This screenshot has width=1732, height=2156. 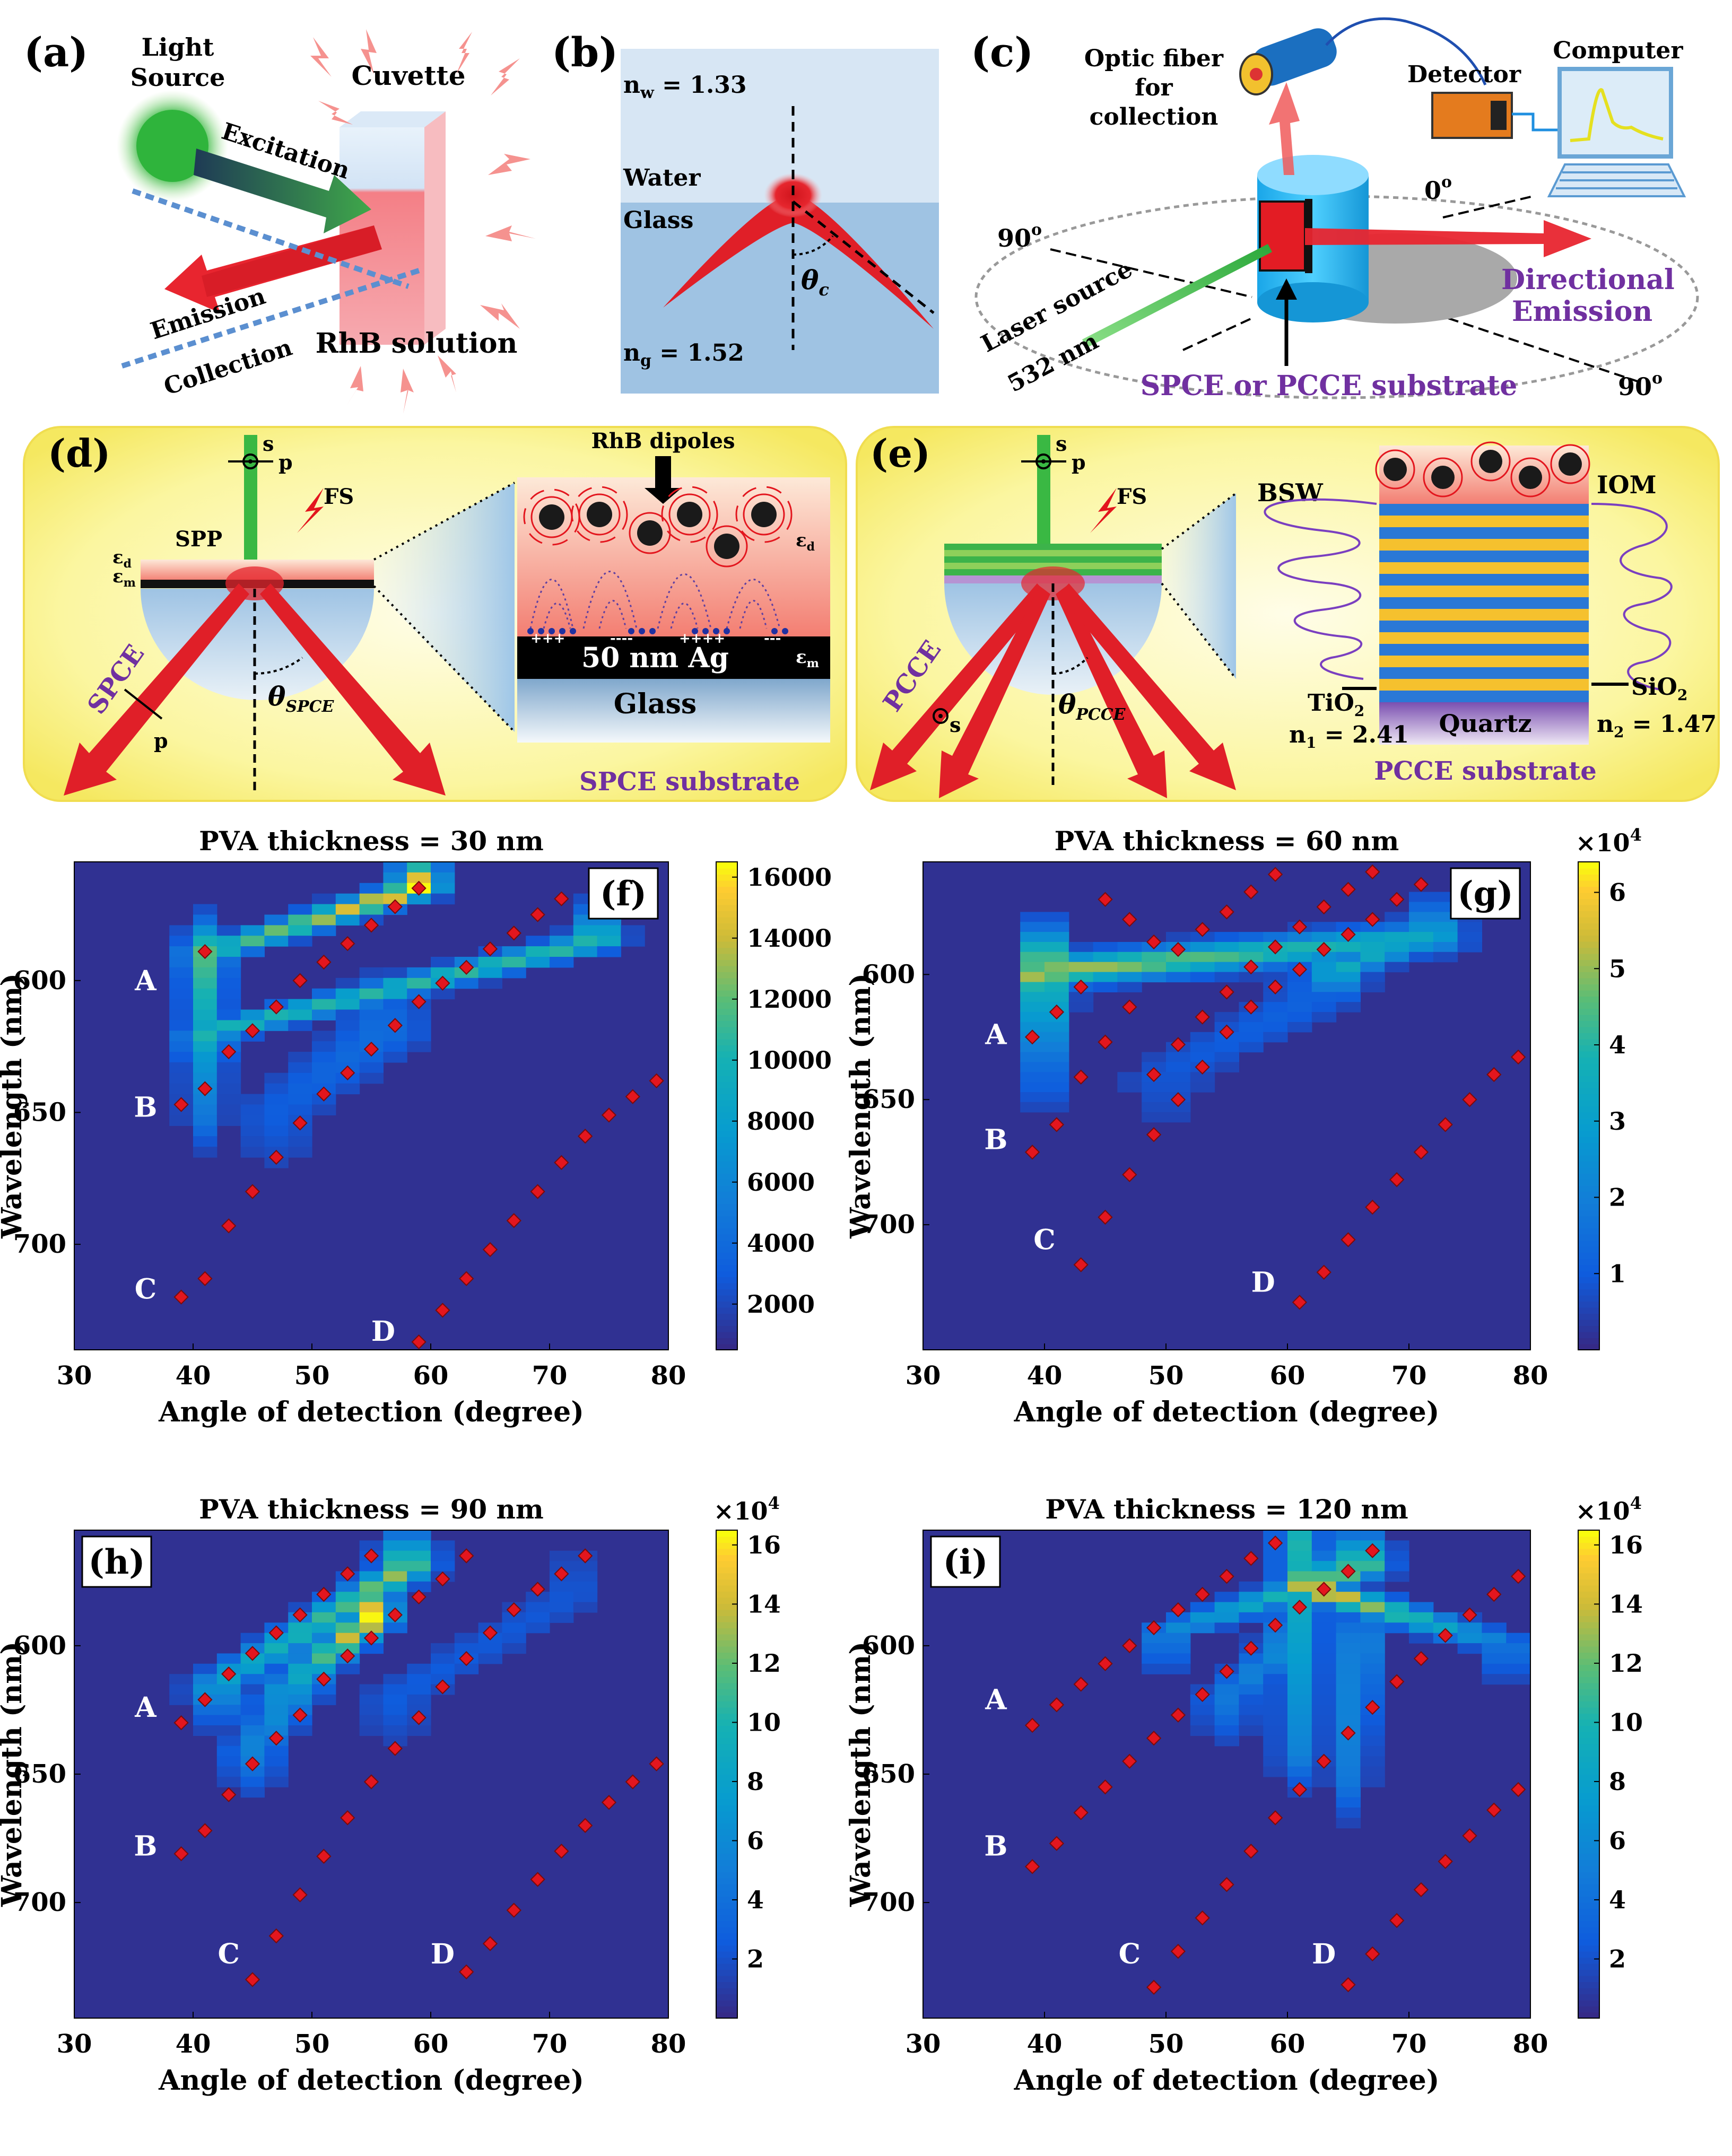 I want to click on colorbar-tick-label: 1, so click(x=1617, y=1273).